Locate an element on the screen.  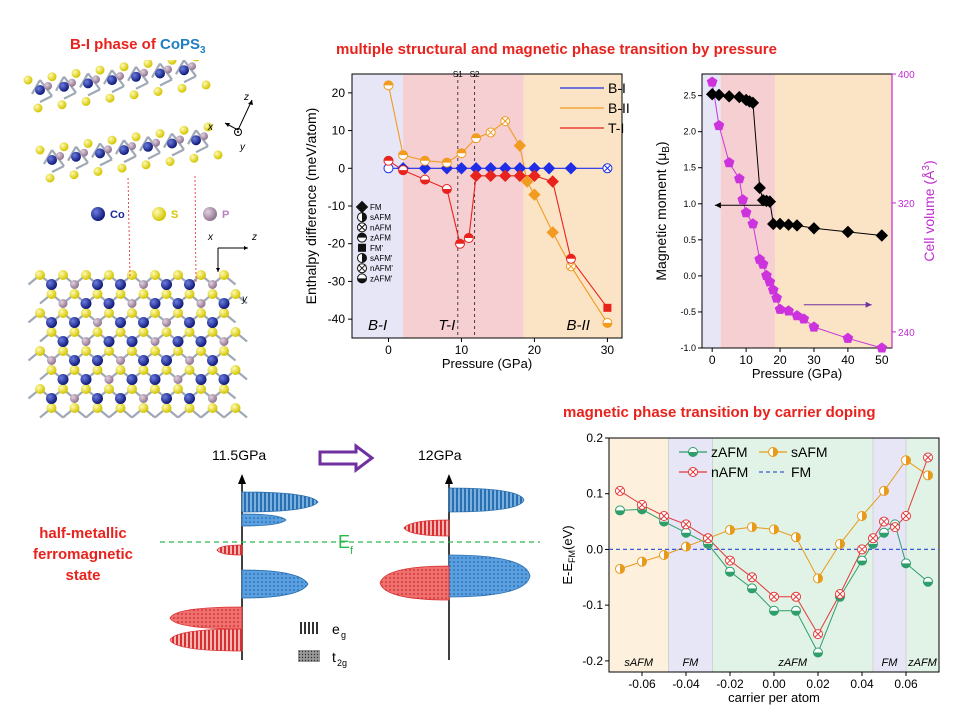
ef-label: E is located at coordinates (344, 542).